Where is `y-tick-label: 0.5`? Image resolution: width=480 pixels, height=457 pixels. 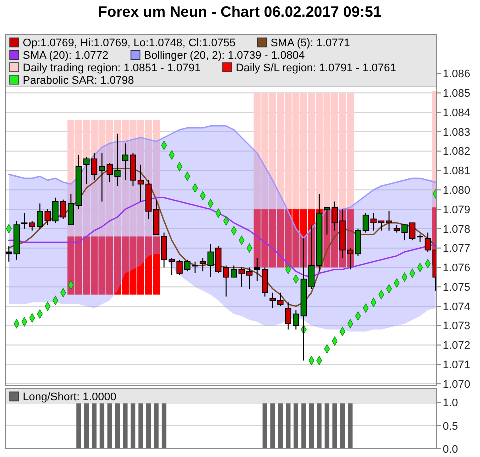 y-tick-label: 0.5 is located at coordinates (450, 426).